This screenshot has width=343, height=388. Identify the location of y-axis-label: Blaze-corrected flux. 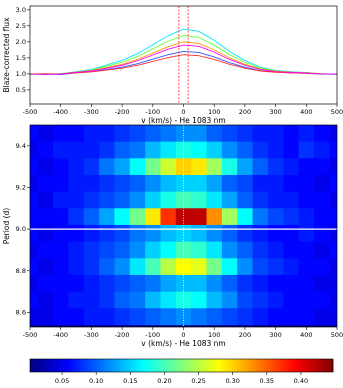
(6, 55).